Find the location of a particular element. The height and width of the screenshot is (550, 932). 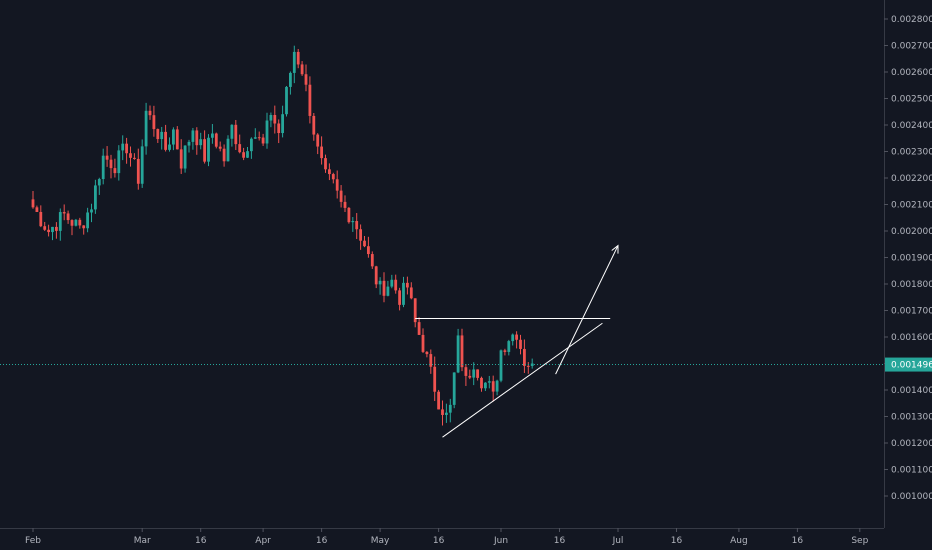

price-tick-label: 0.002600 is located at coordinates (911, 73).